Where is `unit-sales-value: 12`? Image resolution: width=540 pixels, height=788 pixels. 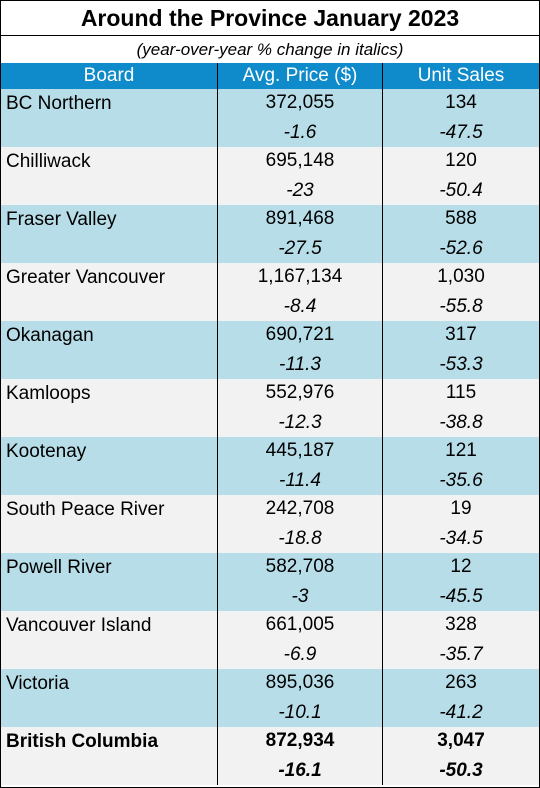
unit-sales-value: 12 is located at coordinates (461, 566).